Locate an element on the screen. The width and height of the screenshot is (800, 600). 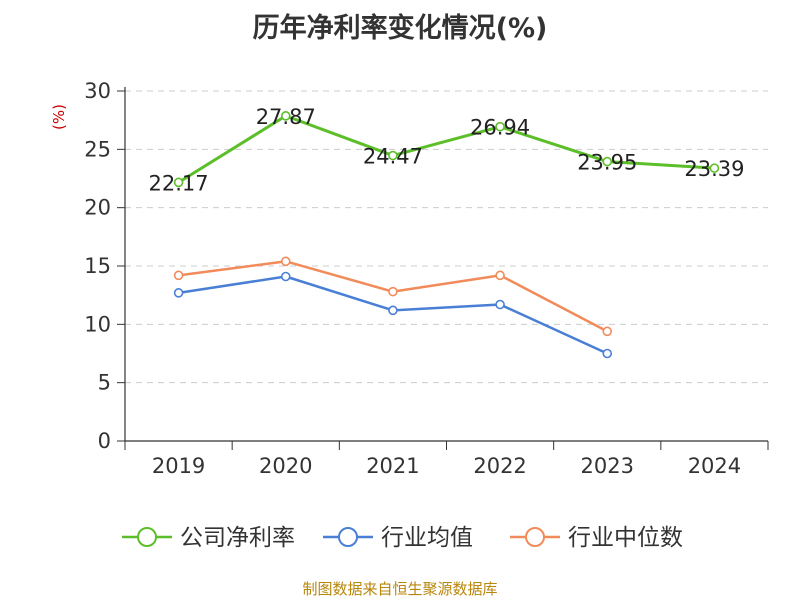
data-label: 27.87 is located at coordinates (286, 117).